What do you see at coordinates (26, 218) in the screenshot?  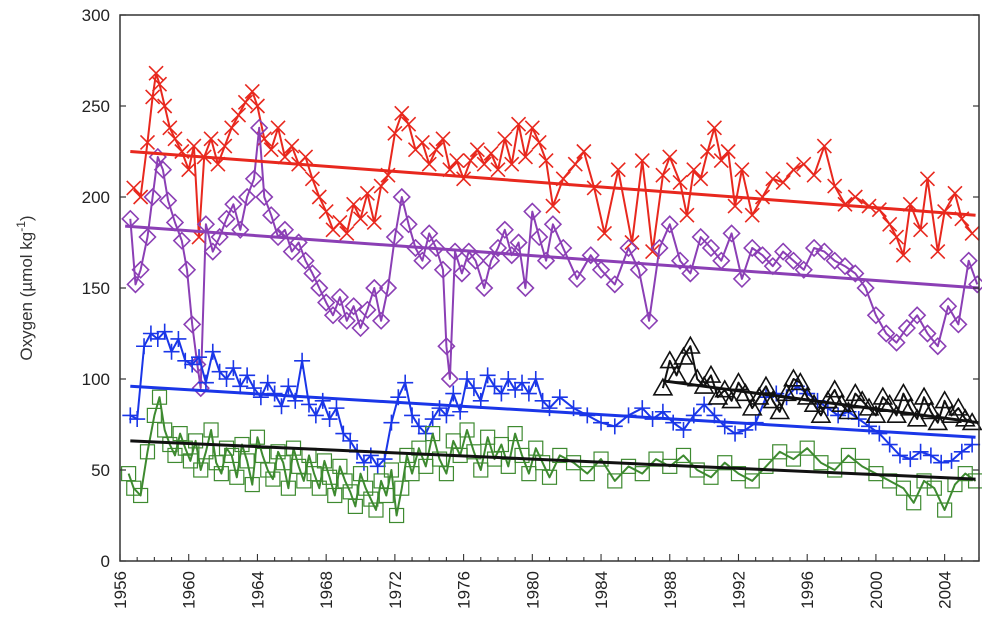 I see `y-axis-label-close: )` at bounding box center [26, 218].